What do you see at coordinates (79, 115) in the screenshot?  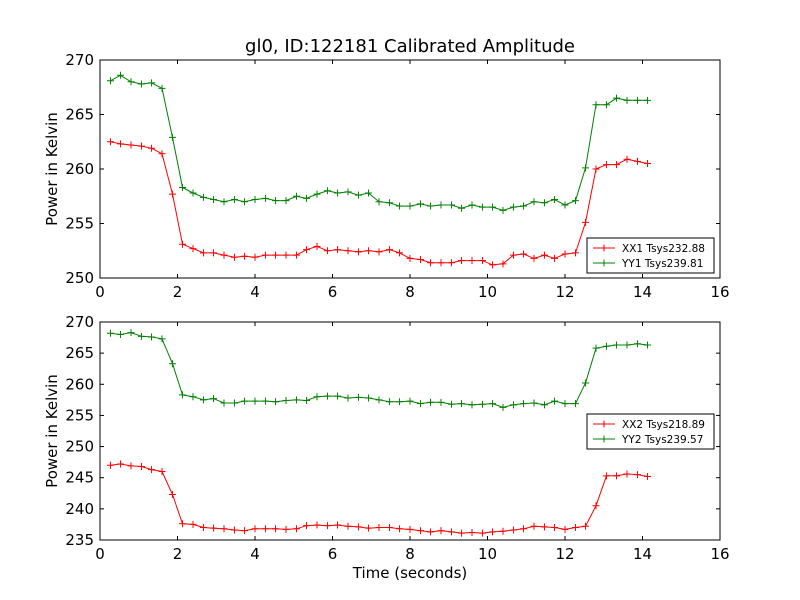 I see `y-tick-label: 265` at bounding box center [79, 115].